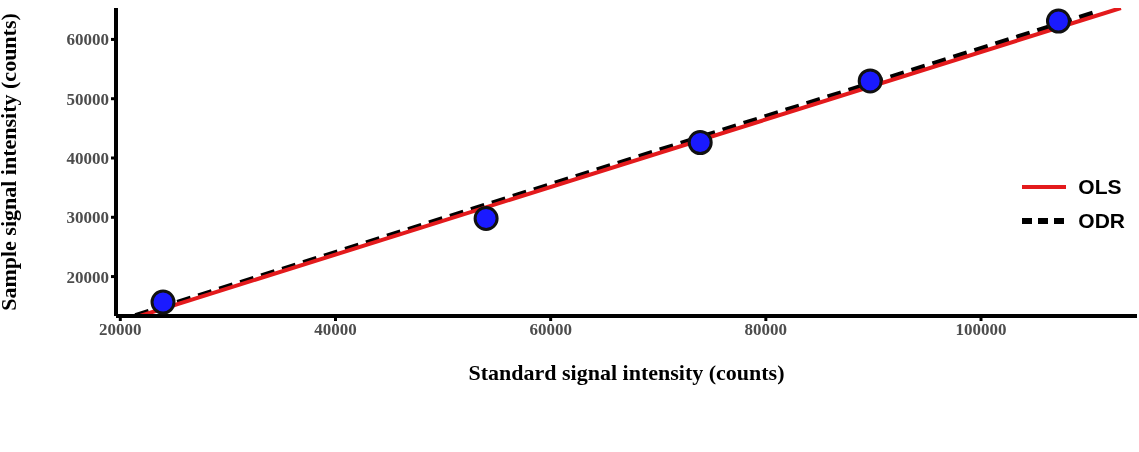 This screenshot has width=1139, height=452. What do you see at coordinates (87, 99) in the screenshot?
I see `y-tick-label: 50000` at bounding box center [87, 99].